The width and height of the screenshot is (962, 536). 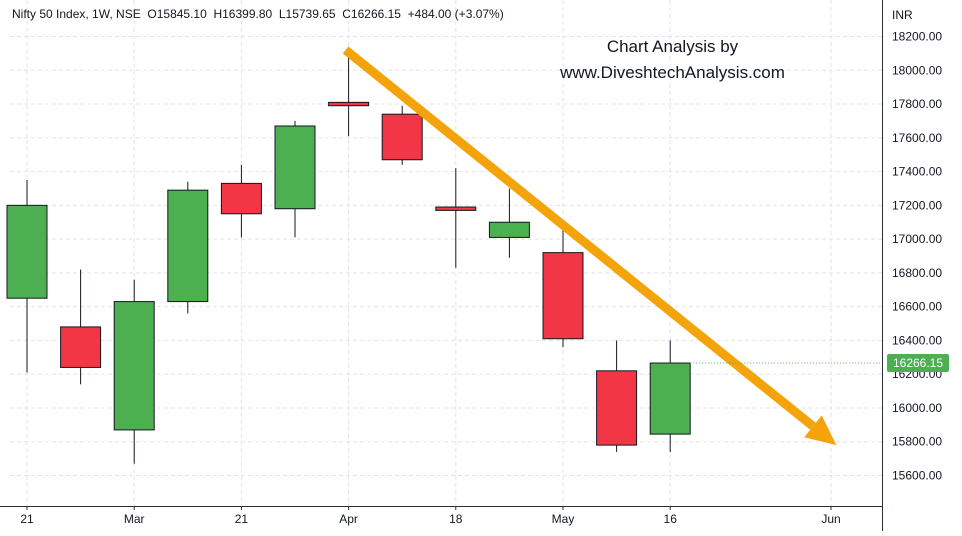 What do you see at coordinates (917, 476) in the screenshot?
I see `y-tick-label: 15600.00` at bounding box center [917, 476].